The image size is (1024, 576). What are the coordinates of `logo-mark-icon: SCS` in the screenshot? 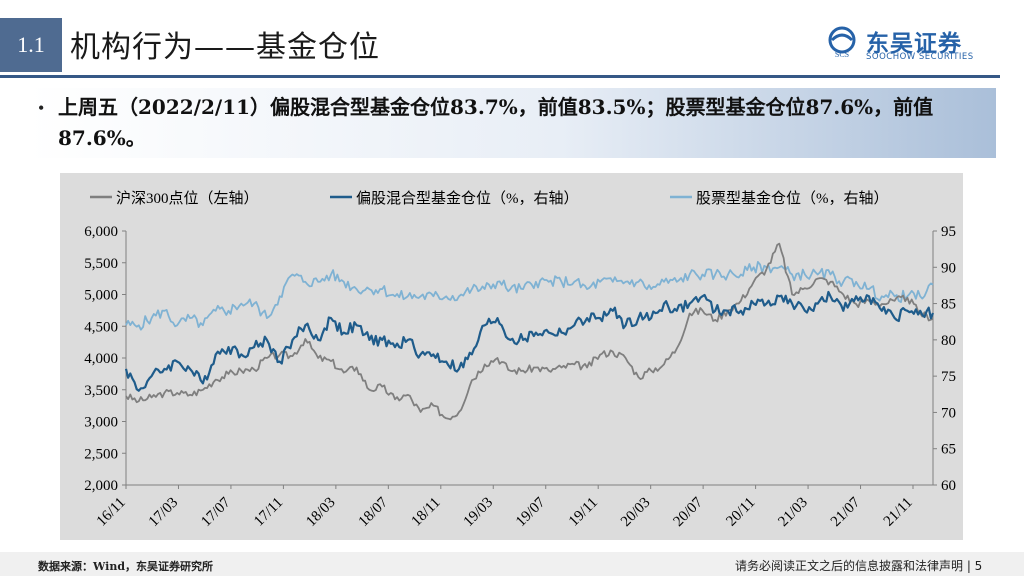 It's located at (842, 42).